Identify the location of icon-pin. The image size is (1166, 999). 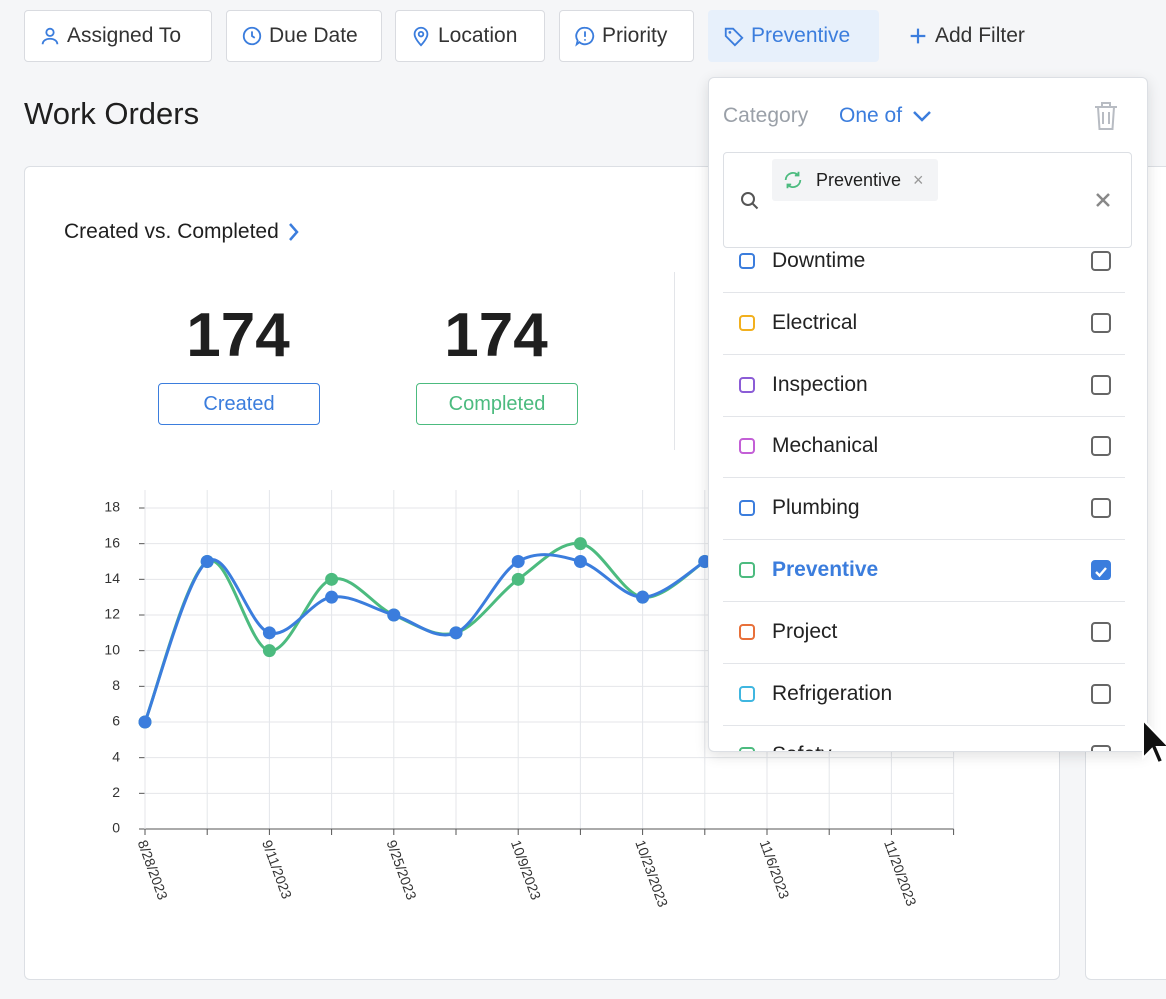
(421, 36).